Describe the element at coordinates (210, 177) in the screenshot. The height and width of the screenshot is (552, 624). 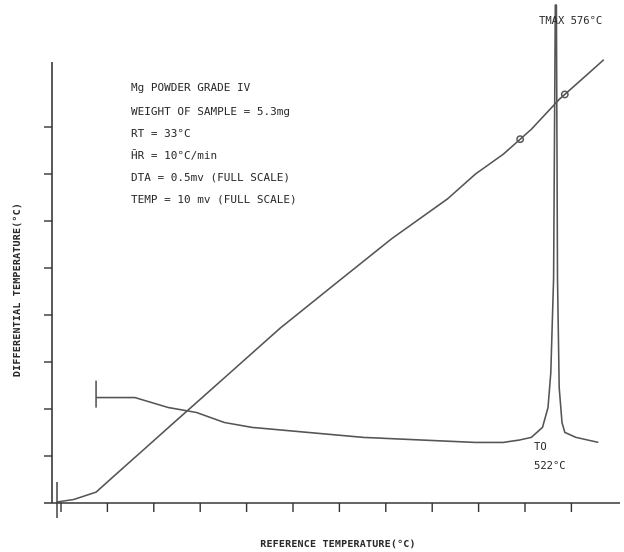
I see `info-line-dta-scale: DTA = 0.5mv (FULL SCALE)` at that location.